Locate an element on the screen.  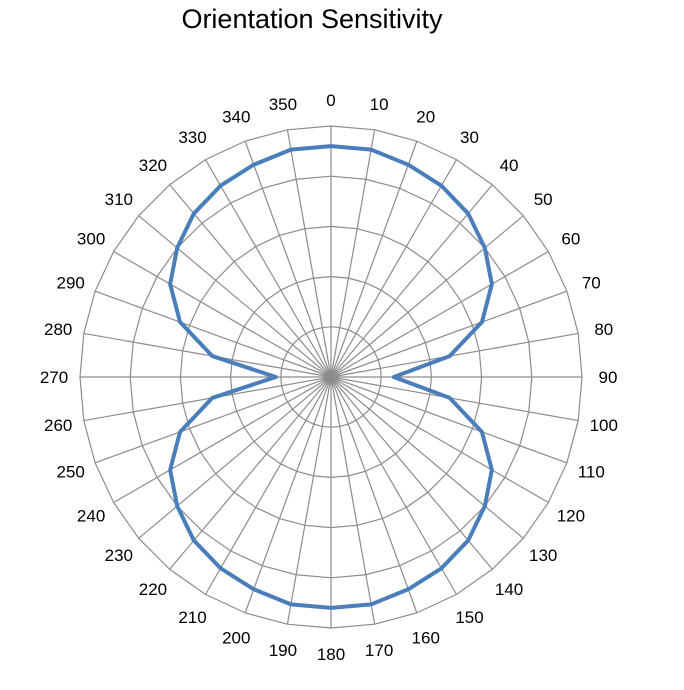
angle-label-180: 180 is located at coordinates (331, 654).